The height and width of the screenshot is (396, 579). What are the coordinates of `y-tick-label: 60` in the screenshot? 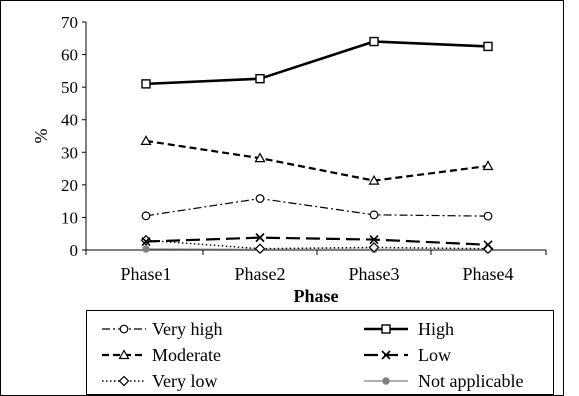 It's located at (69, 55).